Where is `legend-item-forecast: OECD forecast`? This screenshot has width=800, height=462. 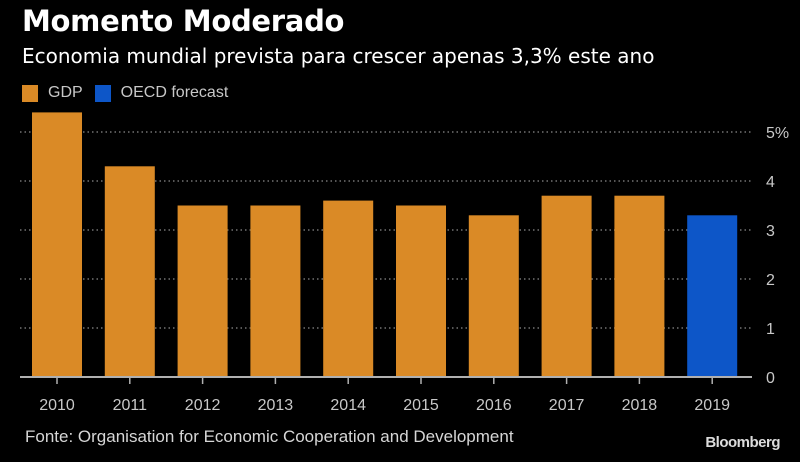 legend-item-forecast: OECD forecast is located at coordinates (161, 93).